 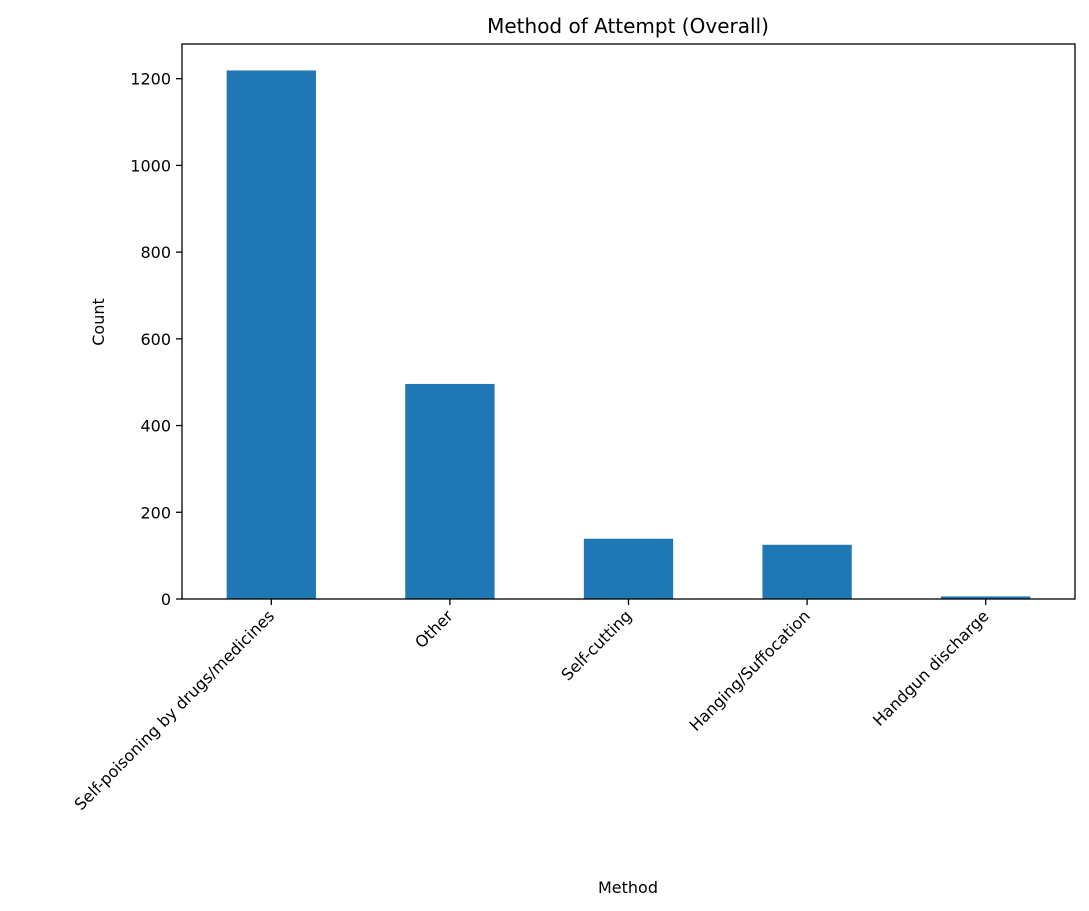 I want to click on y-tick-label: 800, so click(x=155, y=252).